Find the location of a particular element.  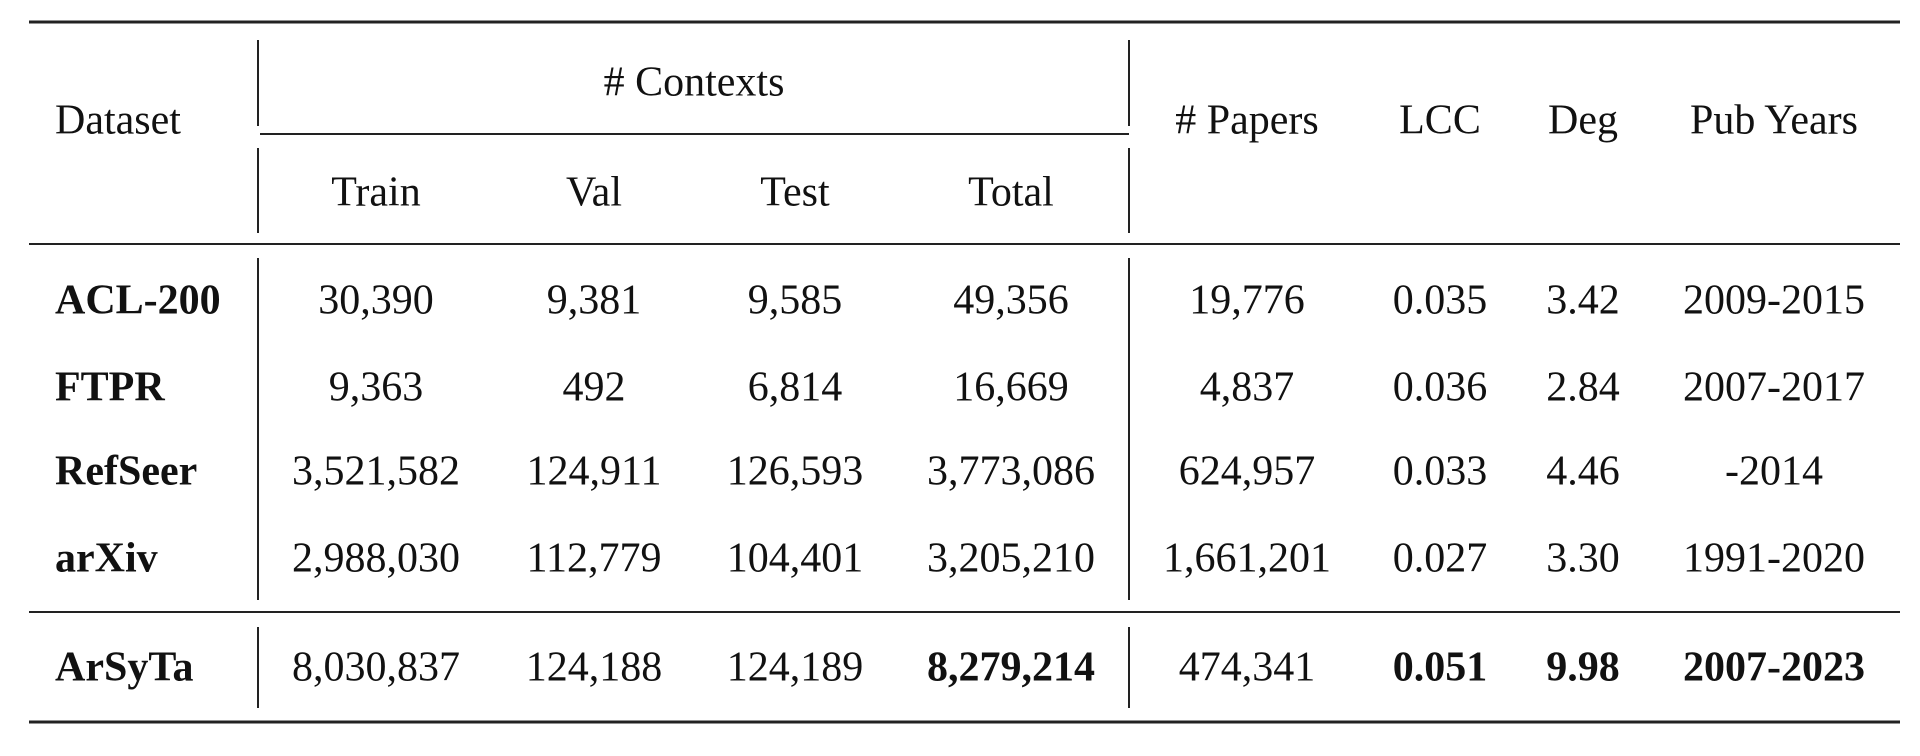

cell: 2,988,030 is located at coordinates (376, 559).